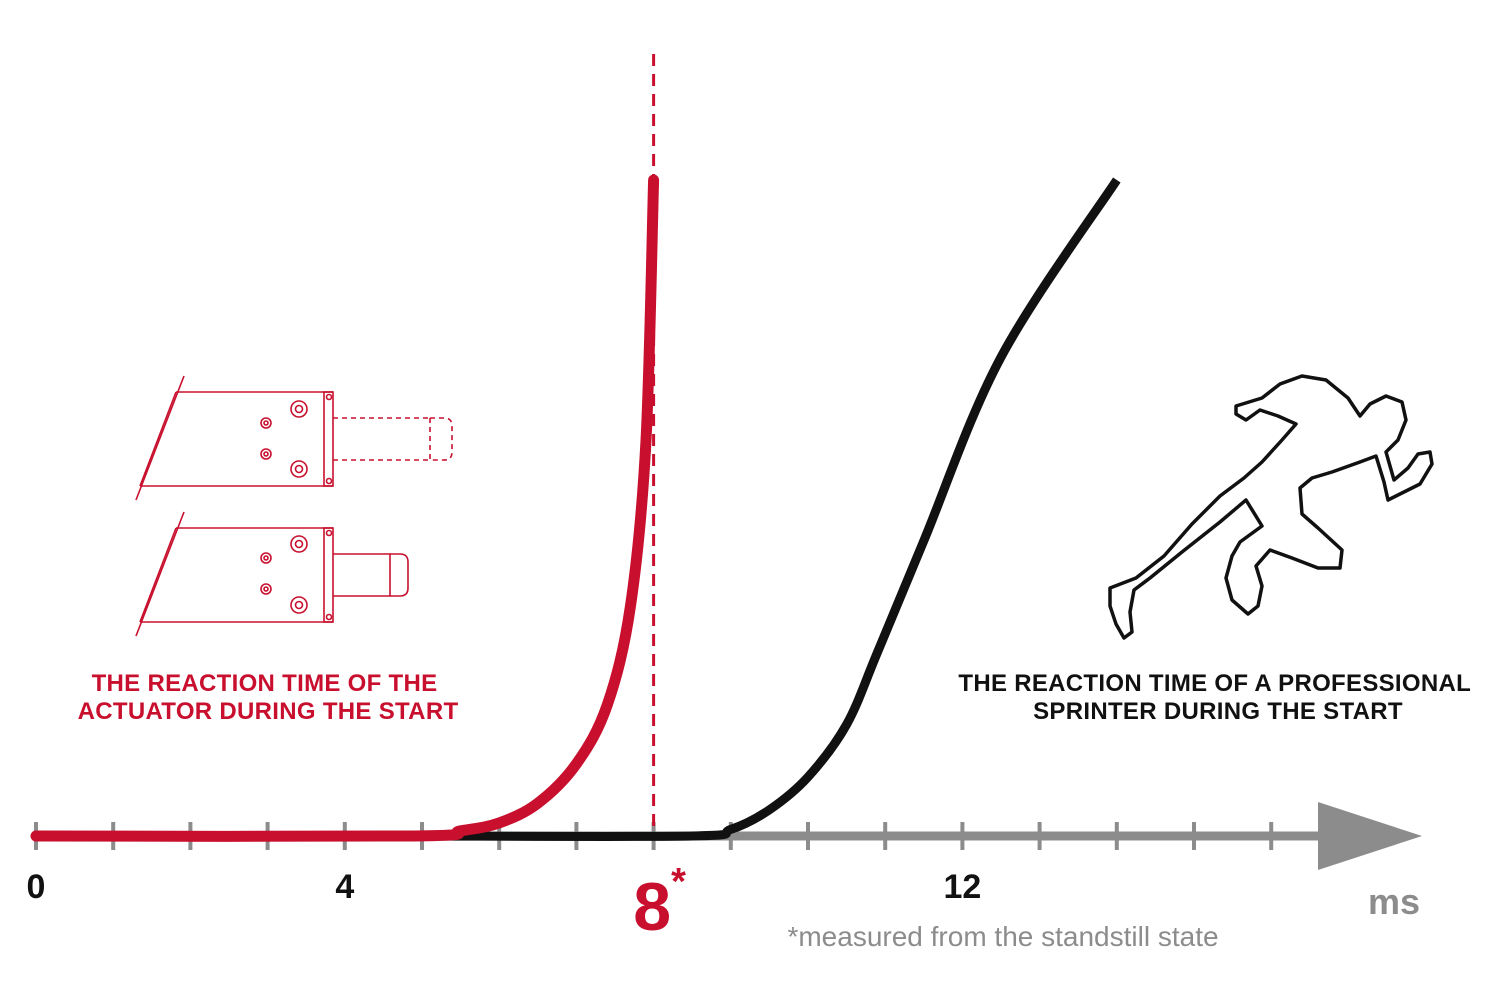 The height and width of the screenshot is (1000, 1500). Describe the element at coordinates (678, 882) in the screenshot. I see `marker-asterisk: *` at that location.